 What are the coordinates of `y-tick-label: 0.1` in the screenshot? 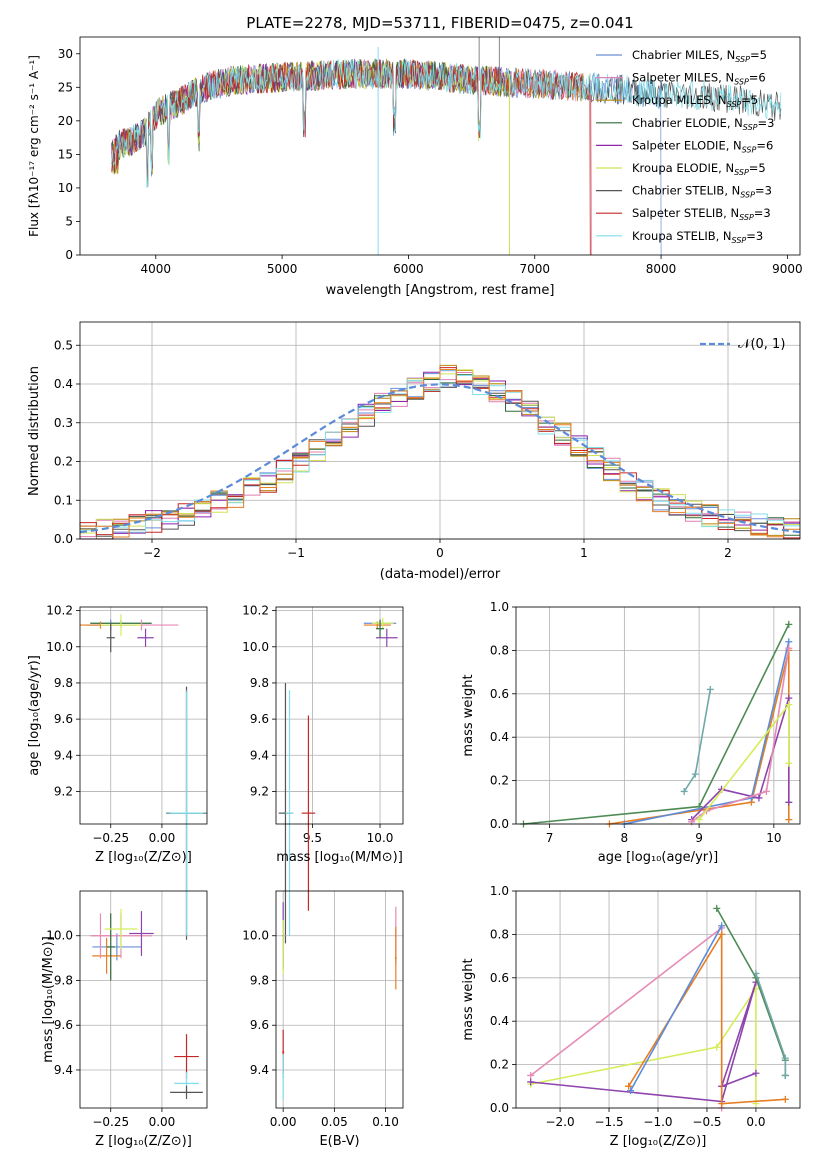 It's located at (63, 500).